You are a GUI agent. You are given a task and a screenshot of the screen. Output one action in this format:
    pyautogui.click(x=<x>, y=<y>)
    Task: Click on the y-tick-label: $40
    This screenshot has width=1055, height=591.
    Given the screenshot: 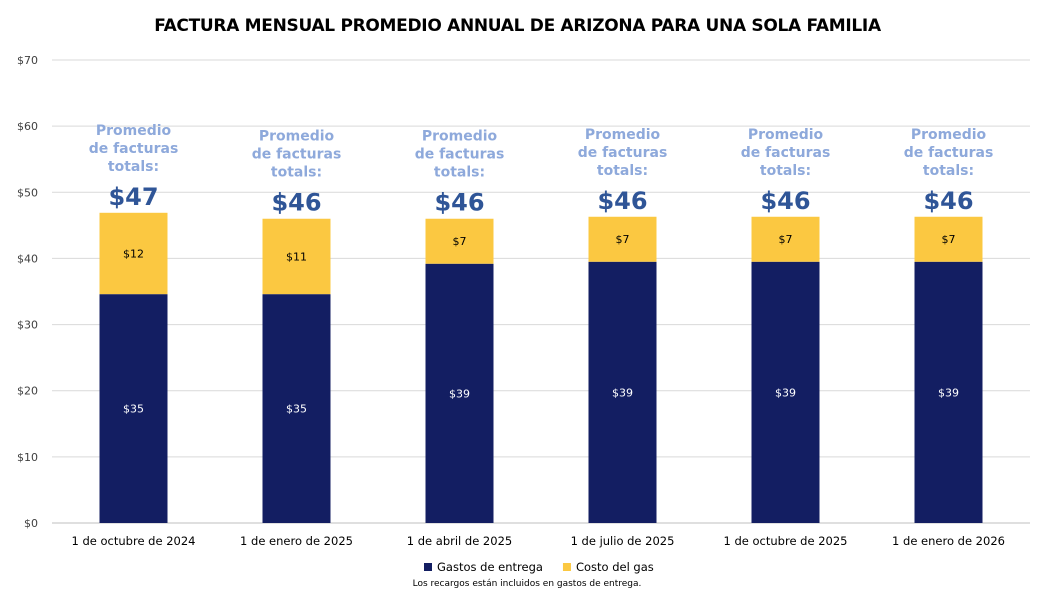 What is the action you would take?
    pyautogui.click(x=27, y=258)
    